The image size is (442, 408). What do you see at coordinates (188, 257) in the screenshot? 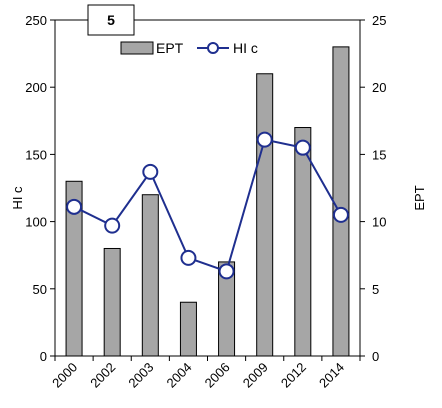
I see `line-point-2004` at bounding box center [188, 257].